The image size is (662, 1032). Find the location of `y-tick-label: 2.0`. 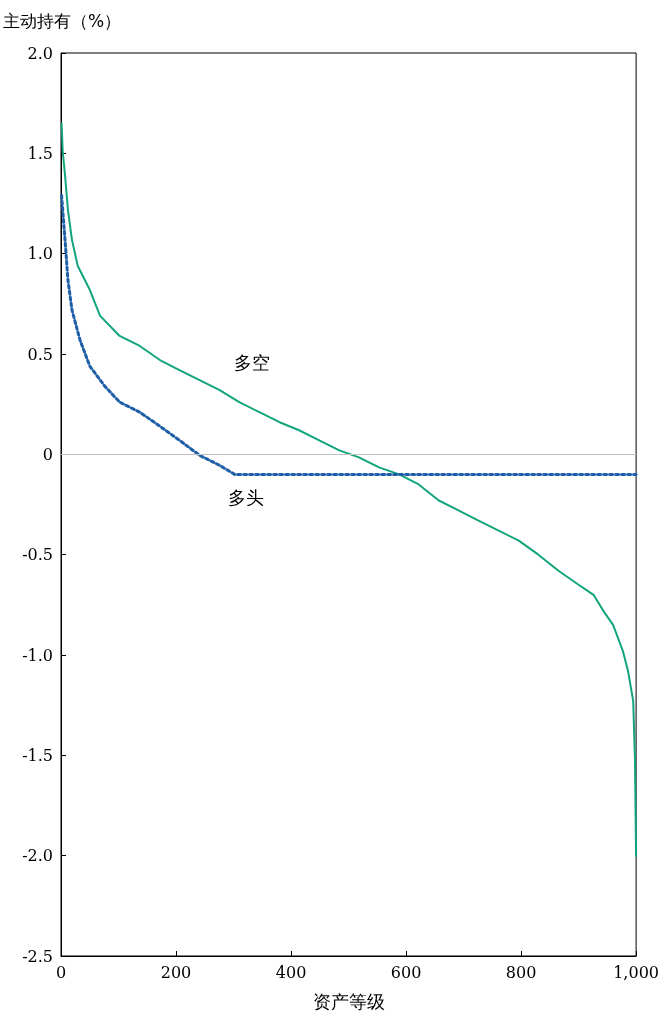

y-tick-label: 2.0 is located at coordinates (40, 53).